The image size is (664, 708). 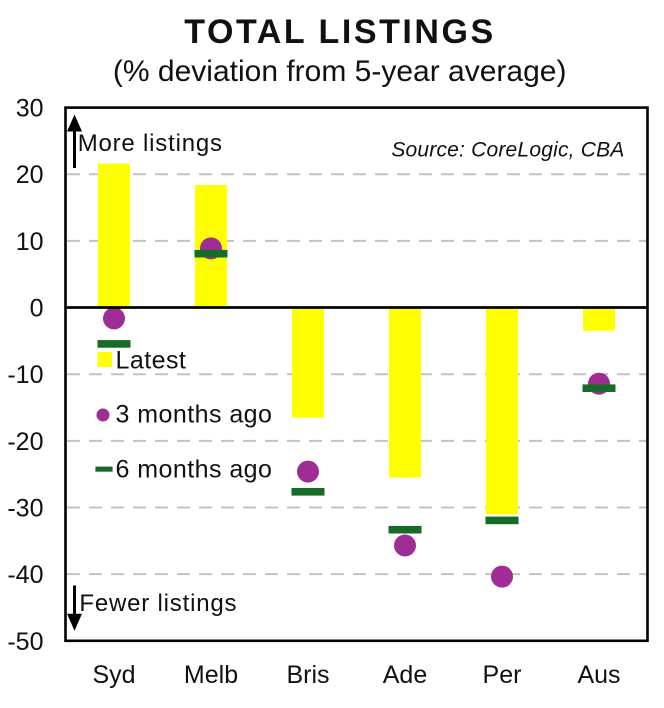 I want to click on svg-text: TOTAL LISTINGS, so click(x=340, y=32).